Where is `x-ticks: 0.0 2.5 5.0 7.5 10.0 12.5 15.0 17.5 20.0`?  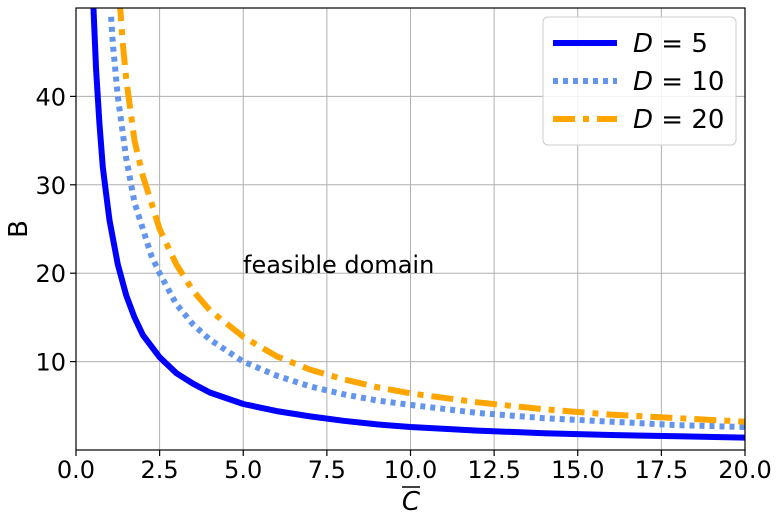
x-ticks: 0.0 2.5 5.0 7.5 10.0 12.5 15.0 17.5 20.0 is located at coordinates (414, 467).